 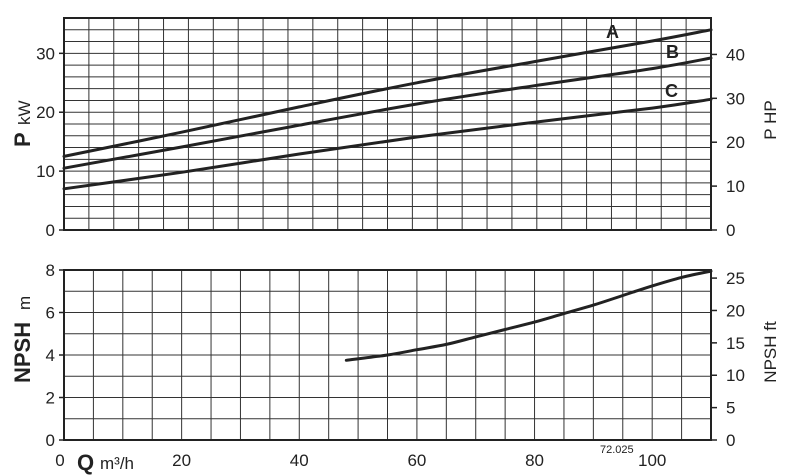 I want to click on flow-axis-label-main: Q, so click(x=85, y=462).